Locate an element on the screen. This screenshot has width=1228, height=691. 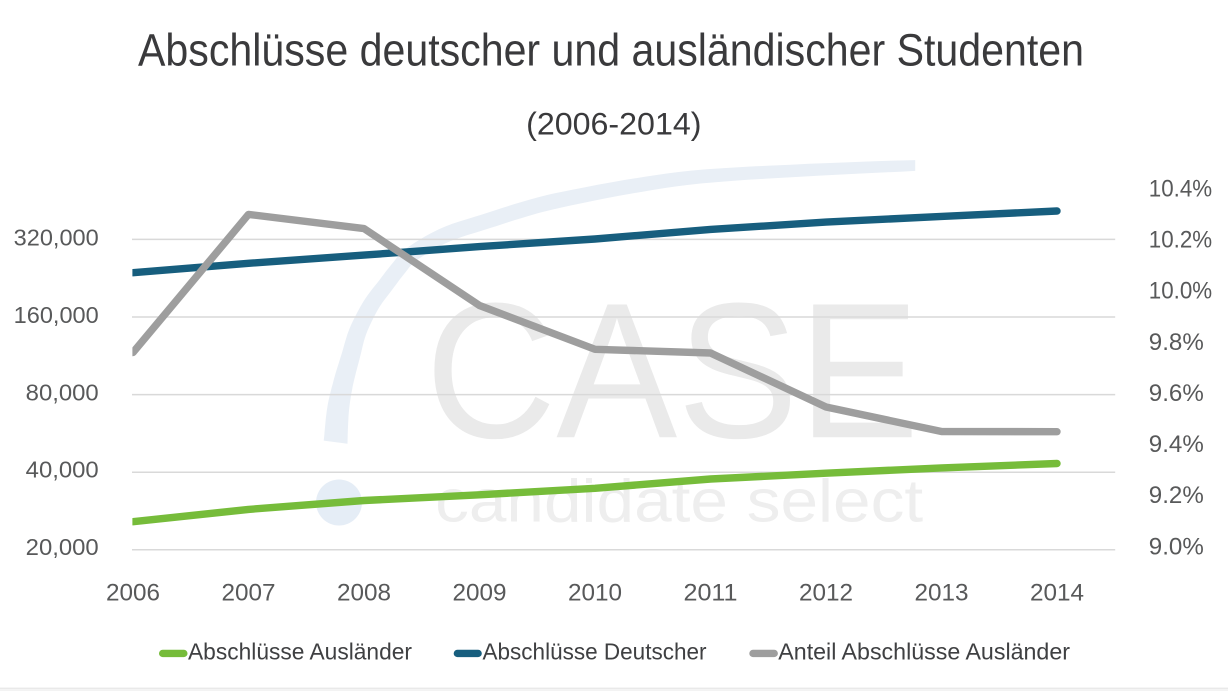
svg-text: 2010 is located at coordinates (595, 592).